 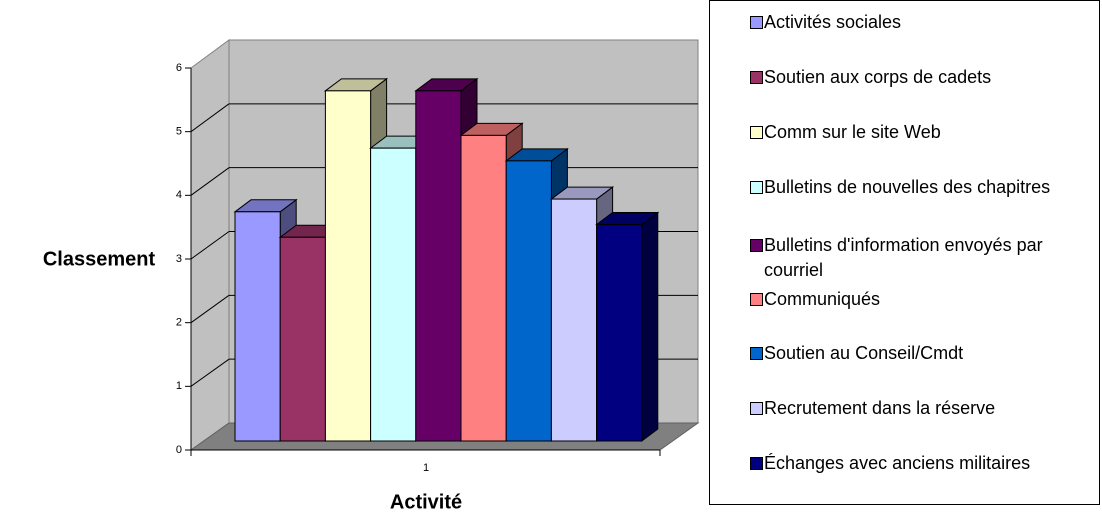 I want to click on legend-entry: Activités sociales, so click(x=926, y=22).